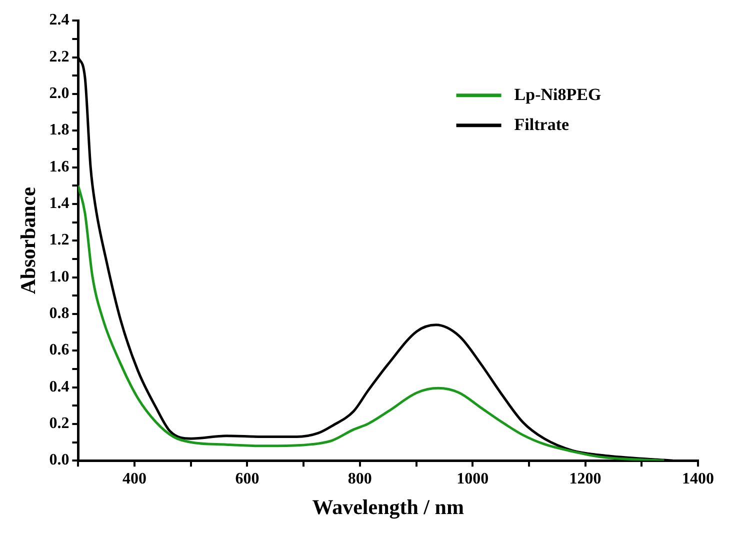 This screenshot has height=533, width=731. I want to click on x-tick-label: 400, so click(134, 479).